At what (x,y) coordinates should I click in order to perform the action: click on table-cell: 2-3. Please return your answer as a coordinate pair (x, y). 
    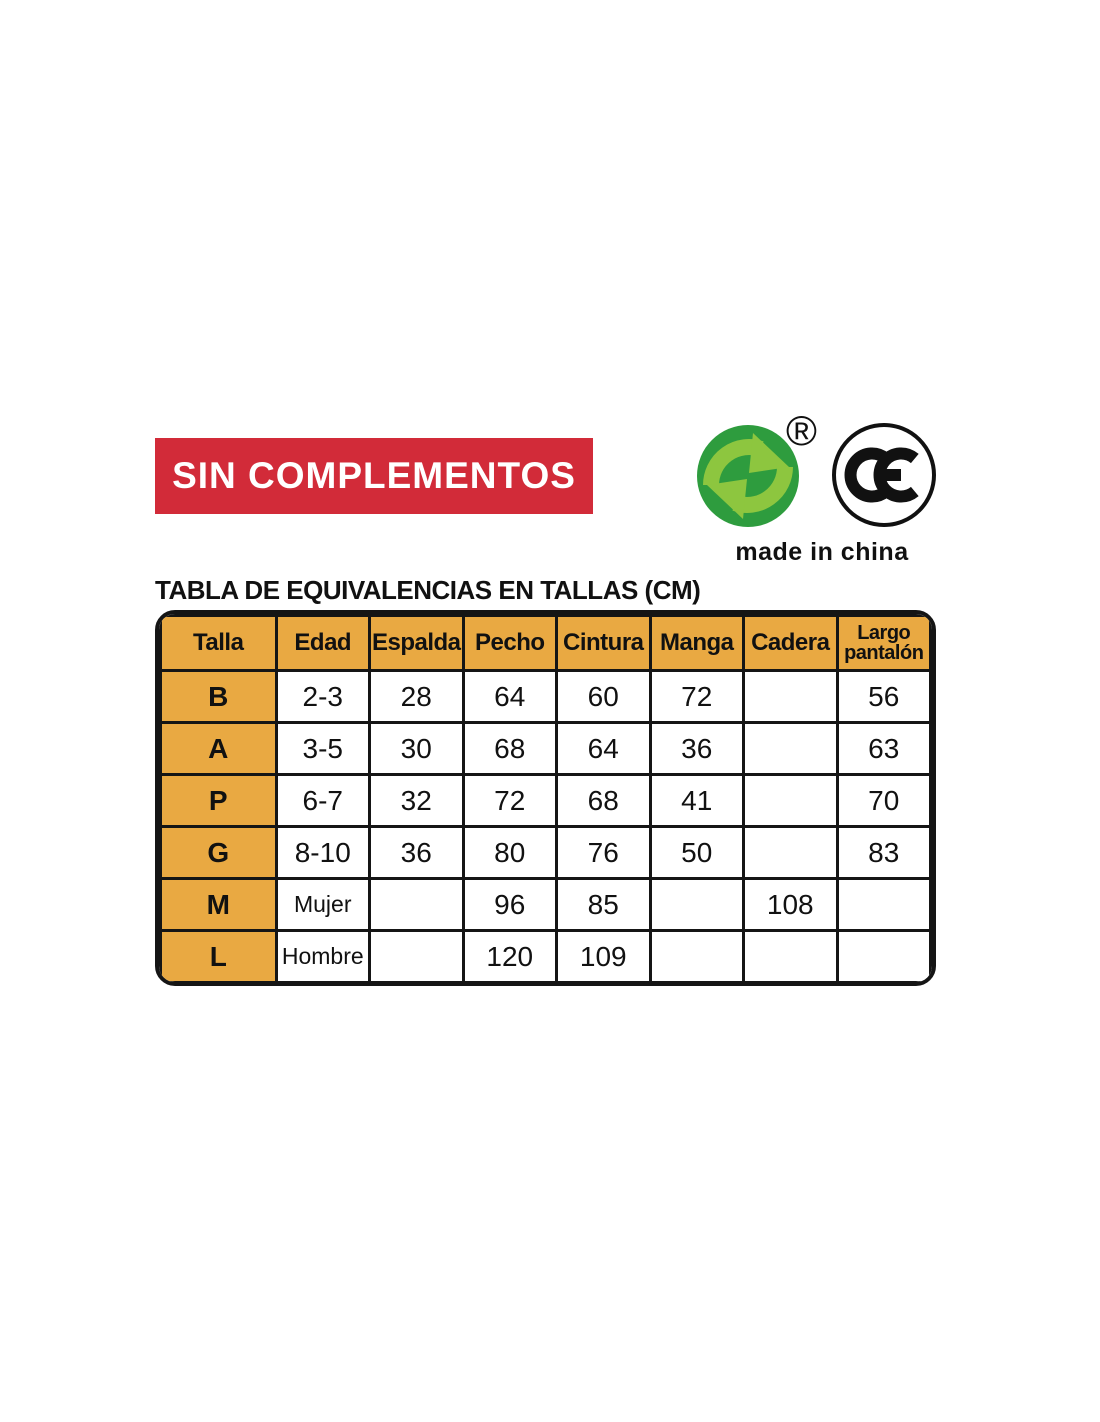
    Looking at the image, I should click on (322, 696).